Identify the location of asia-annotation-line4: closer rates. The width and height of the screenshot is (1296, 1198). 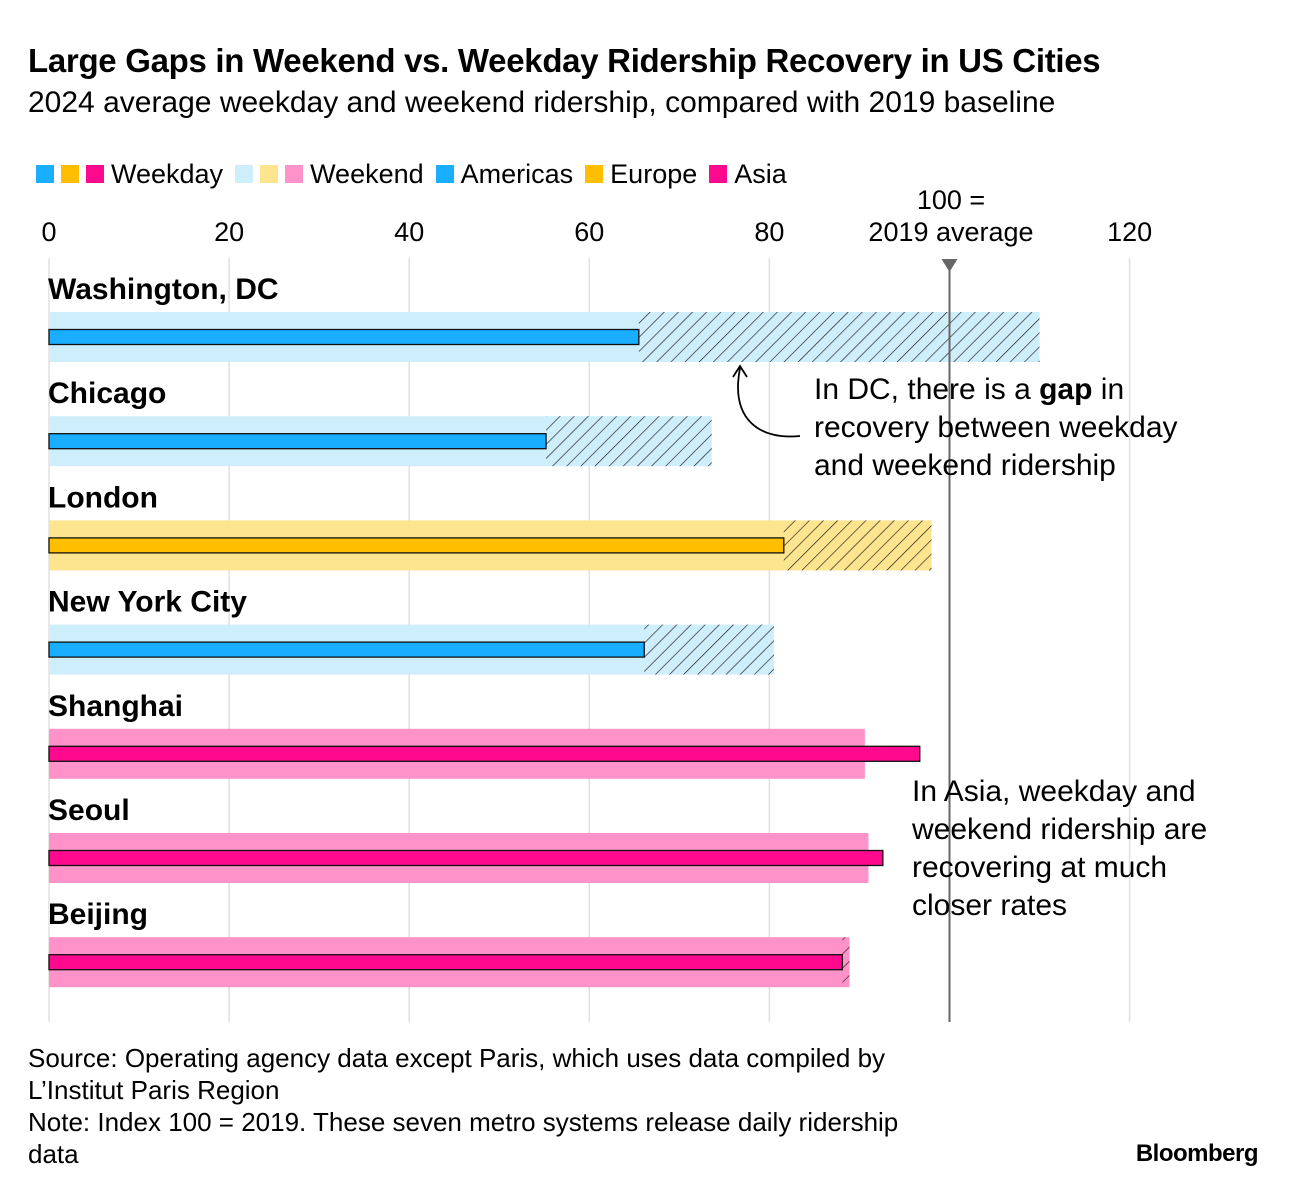
(989, 905).